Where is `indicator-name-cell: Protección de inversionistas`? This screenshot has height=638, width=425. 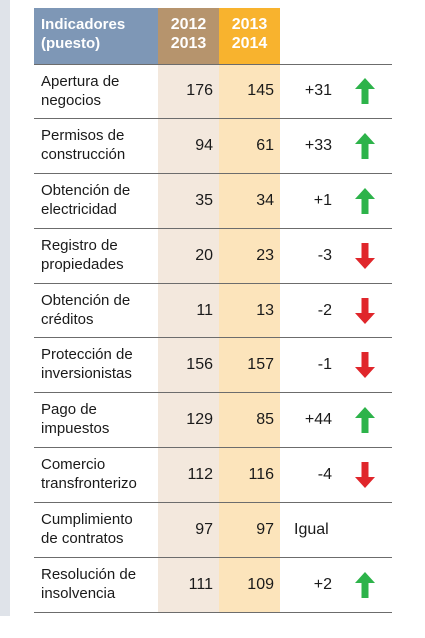 indicator-name-cell: Protección de inversionistas is located at coordinates (96, 365).